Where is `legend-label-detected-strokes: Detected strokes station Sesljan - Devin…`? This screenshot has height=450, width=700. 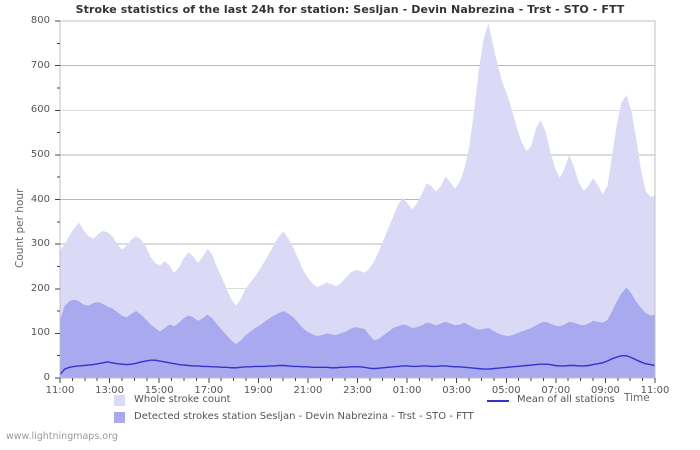
legend-label-detected-strokes: Detected strokes station Sesljan - Devin… is located at coordinates (304, 416).